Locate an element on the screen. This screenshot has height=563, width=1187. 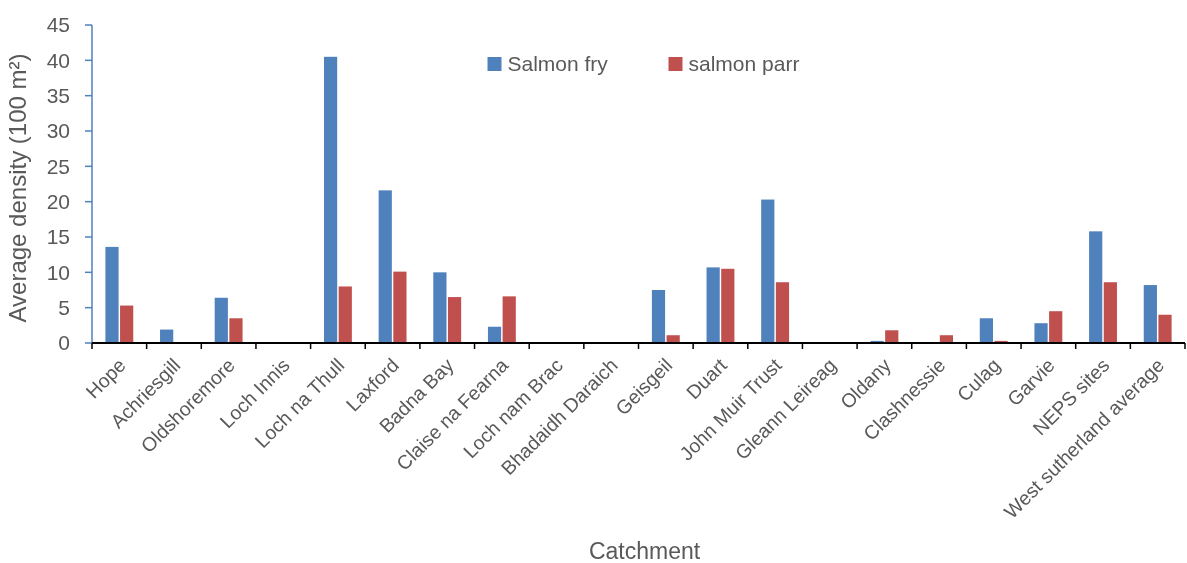
y-tick-label: 15 is located at coordinates (58, 237).